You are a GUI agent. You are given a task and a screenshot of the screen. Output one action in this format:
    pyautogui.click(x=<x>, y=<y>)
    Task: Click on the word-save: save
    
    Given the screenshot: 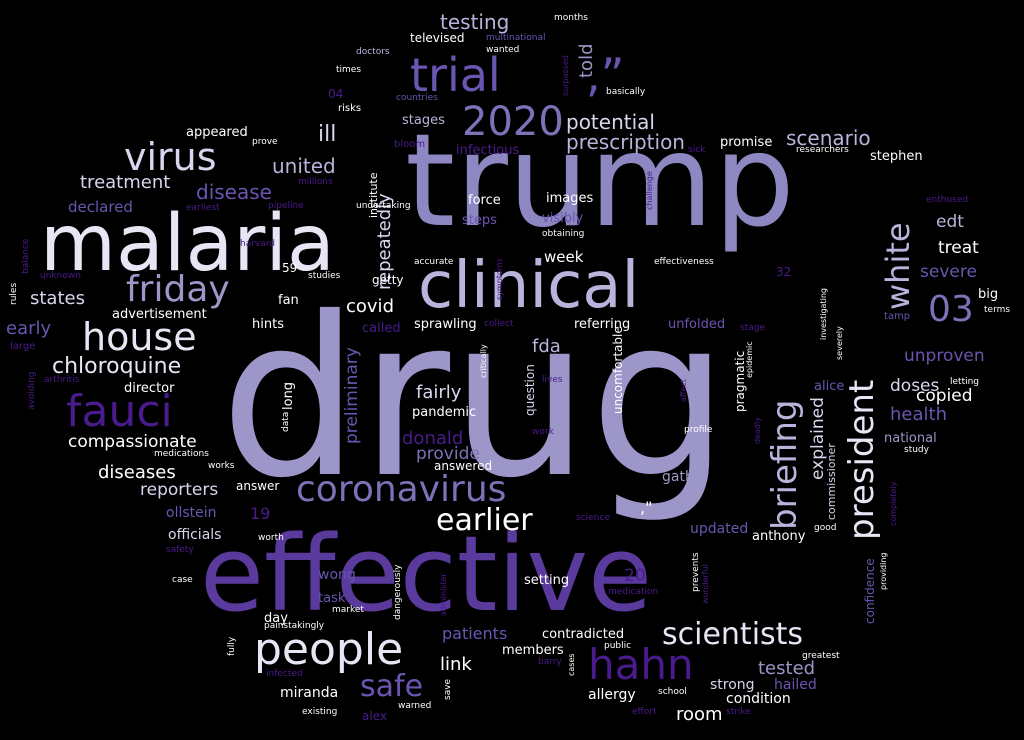 What is the action you would take?
    pyautogui.click(x=448, y=689)
    